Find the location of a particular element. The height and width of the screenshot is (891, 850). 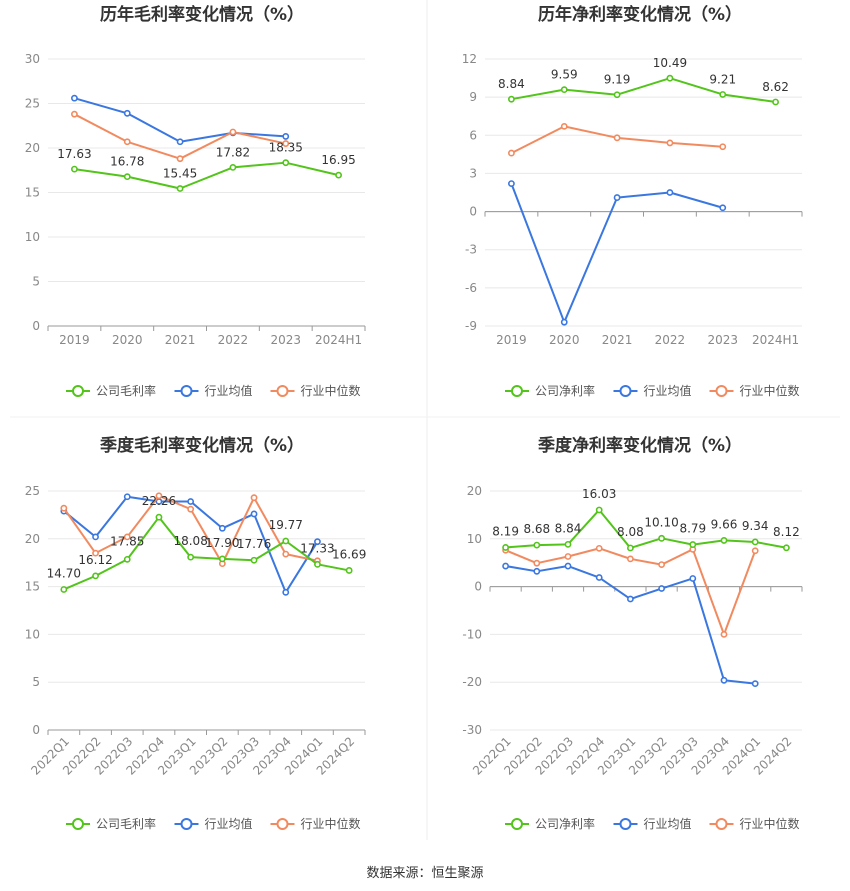

chart2-y-tick-label: -3 is located at coordinates (471, 250).